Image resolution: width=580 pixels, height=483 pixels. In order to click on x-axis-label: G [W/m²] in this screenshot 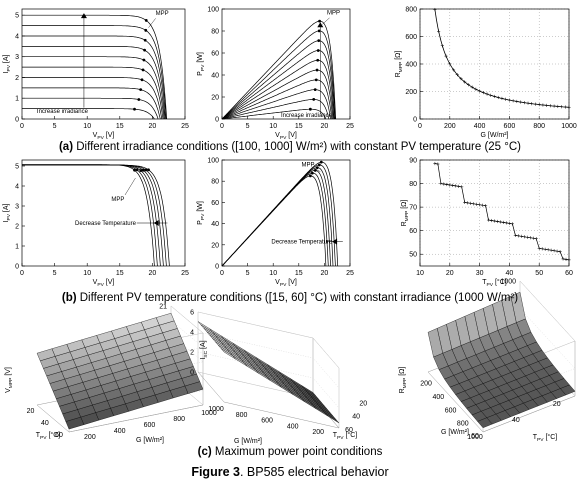, I will do `click(495, 135)`.